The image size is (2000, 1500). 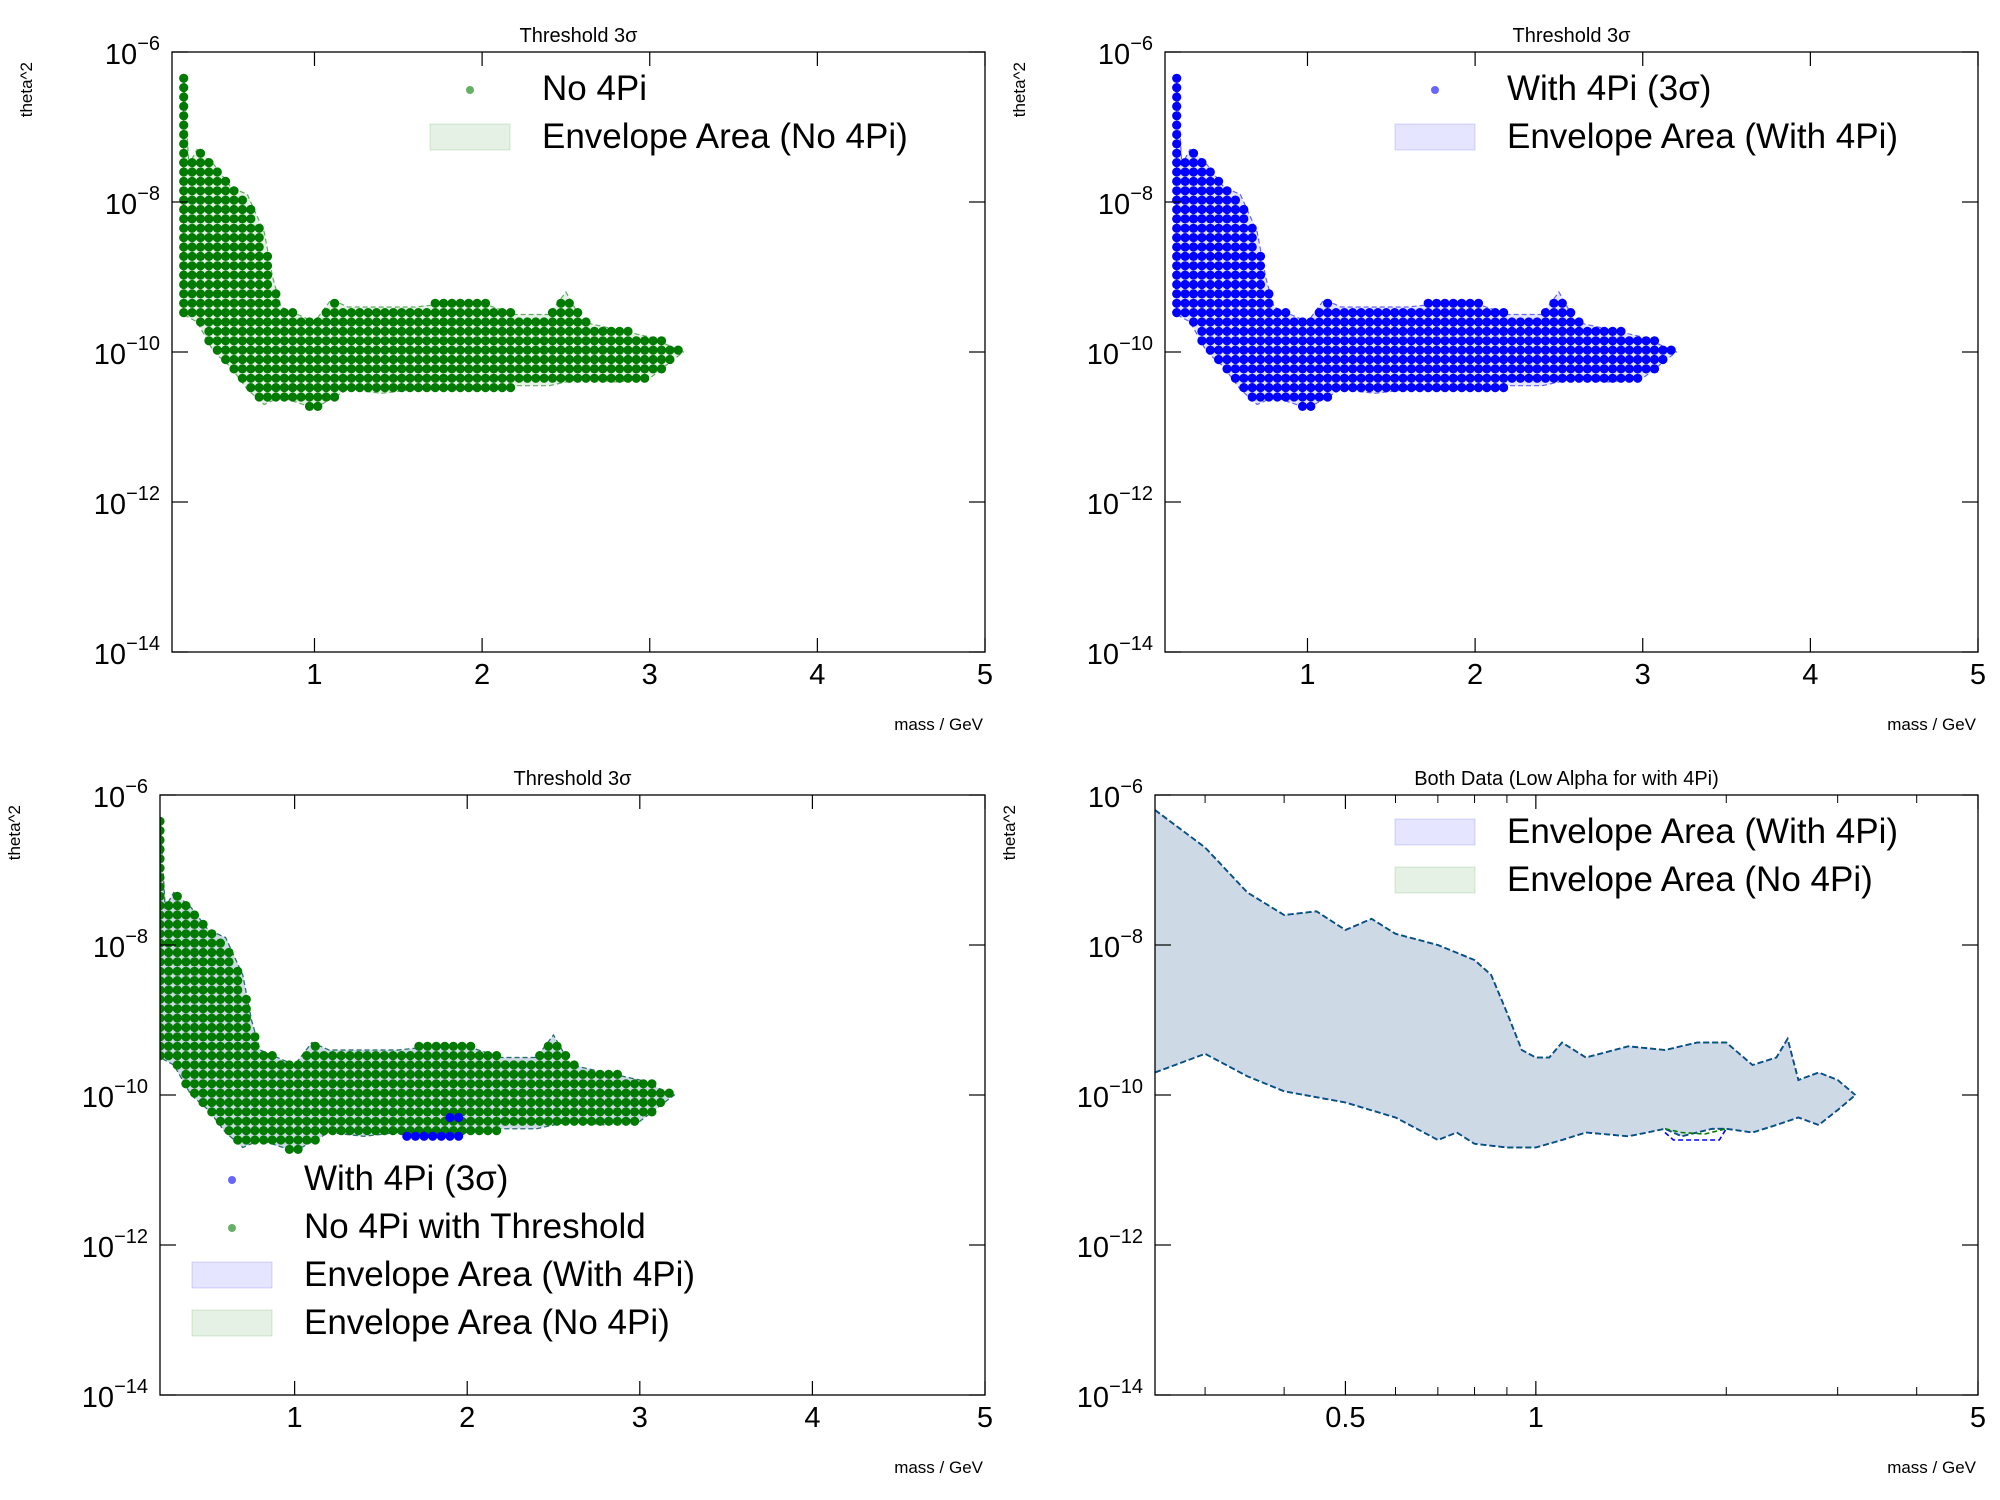 What do you see at coordinates (1009, 832) in the screenshot?
I see `y-axis-label: theta^2` at bounding box center [1009, 832].